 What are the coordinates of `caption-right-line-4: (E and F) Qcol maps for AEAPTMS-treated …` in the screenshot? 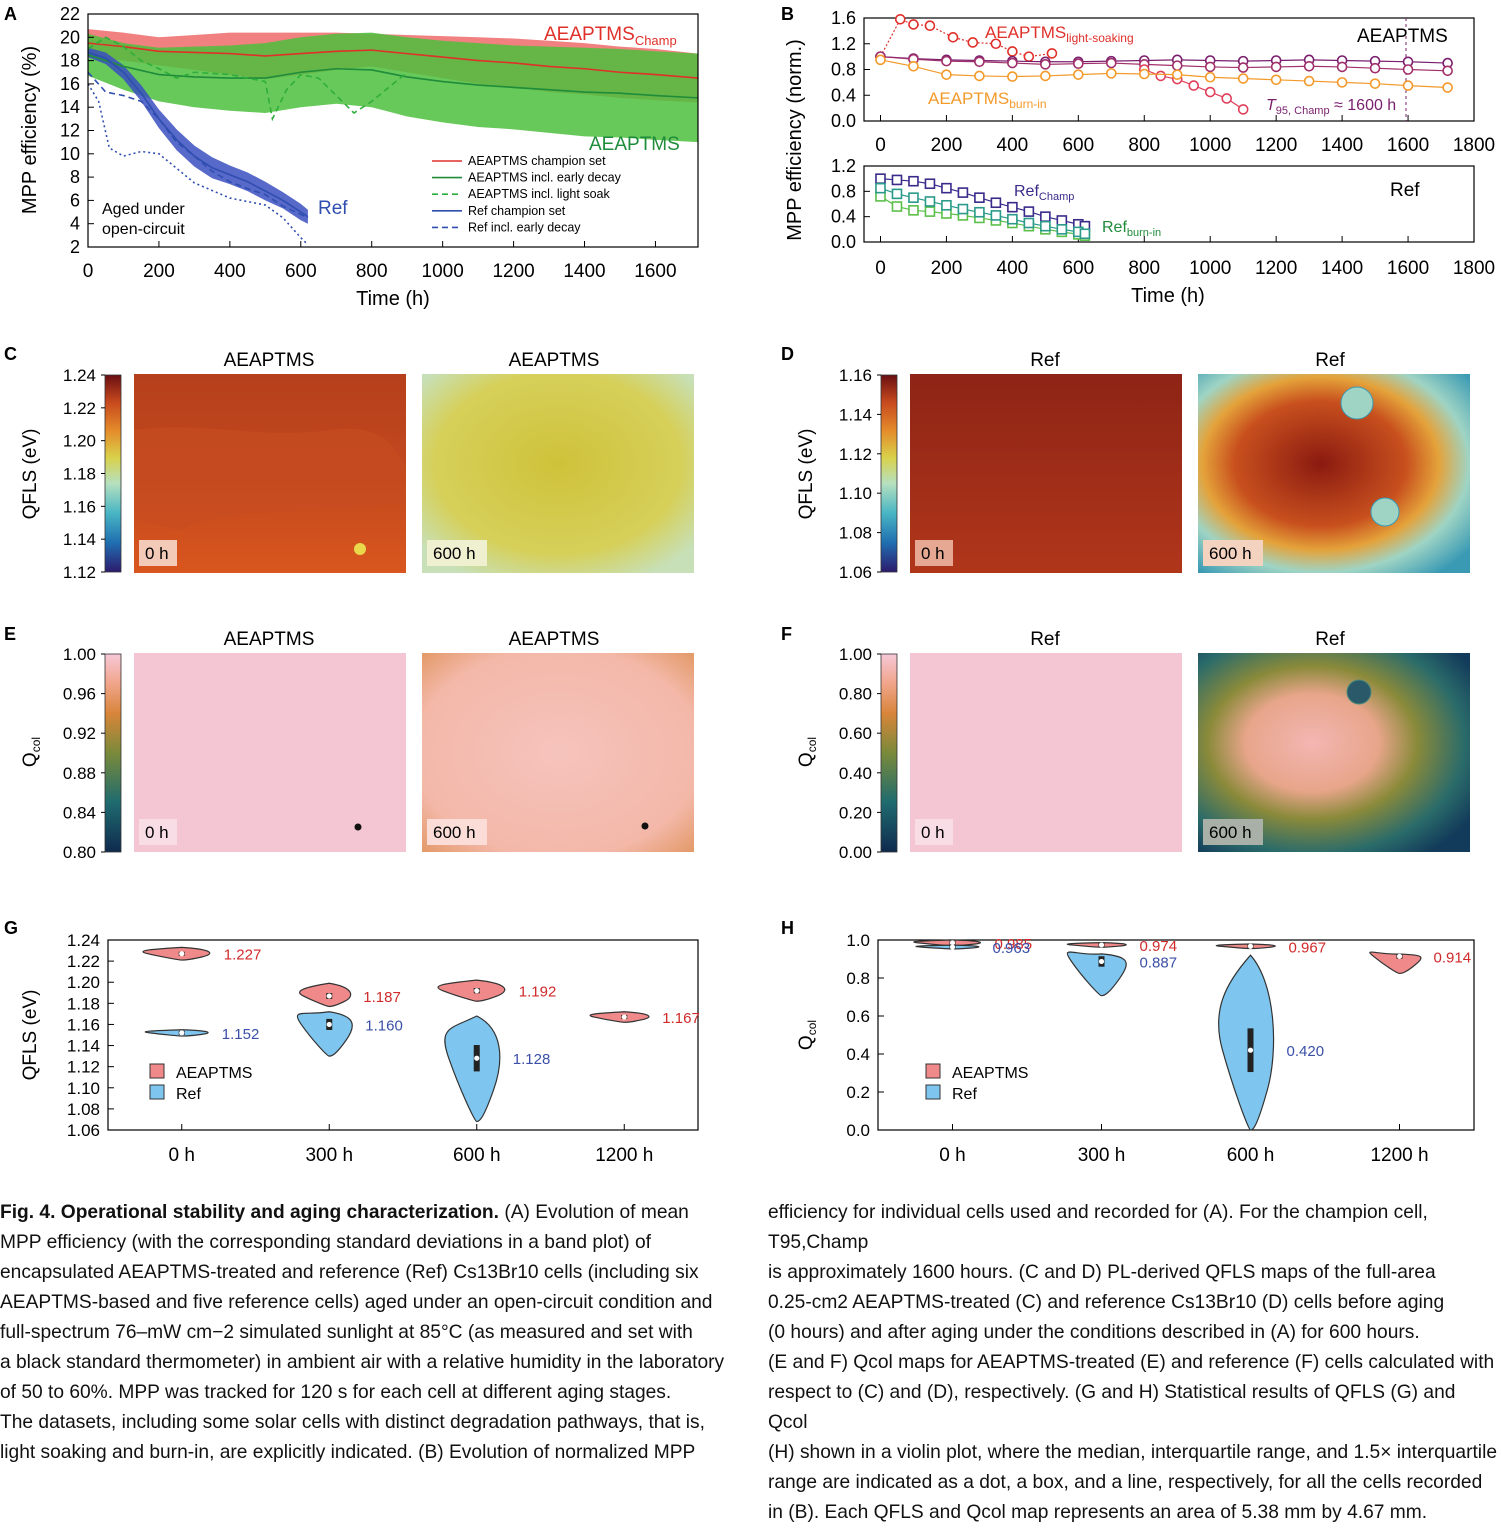 It's located at (1131, 1362).